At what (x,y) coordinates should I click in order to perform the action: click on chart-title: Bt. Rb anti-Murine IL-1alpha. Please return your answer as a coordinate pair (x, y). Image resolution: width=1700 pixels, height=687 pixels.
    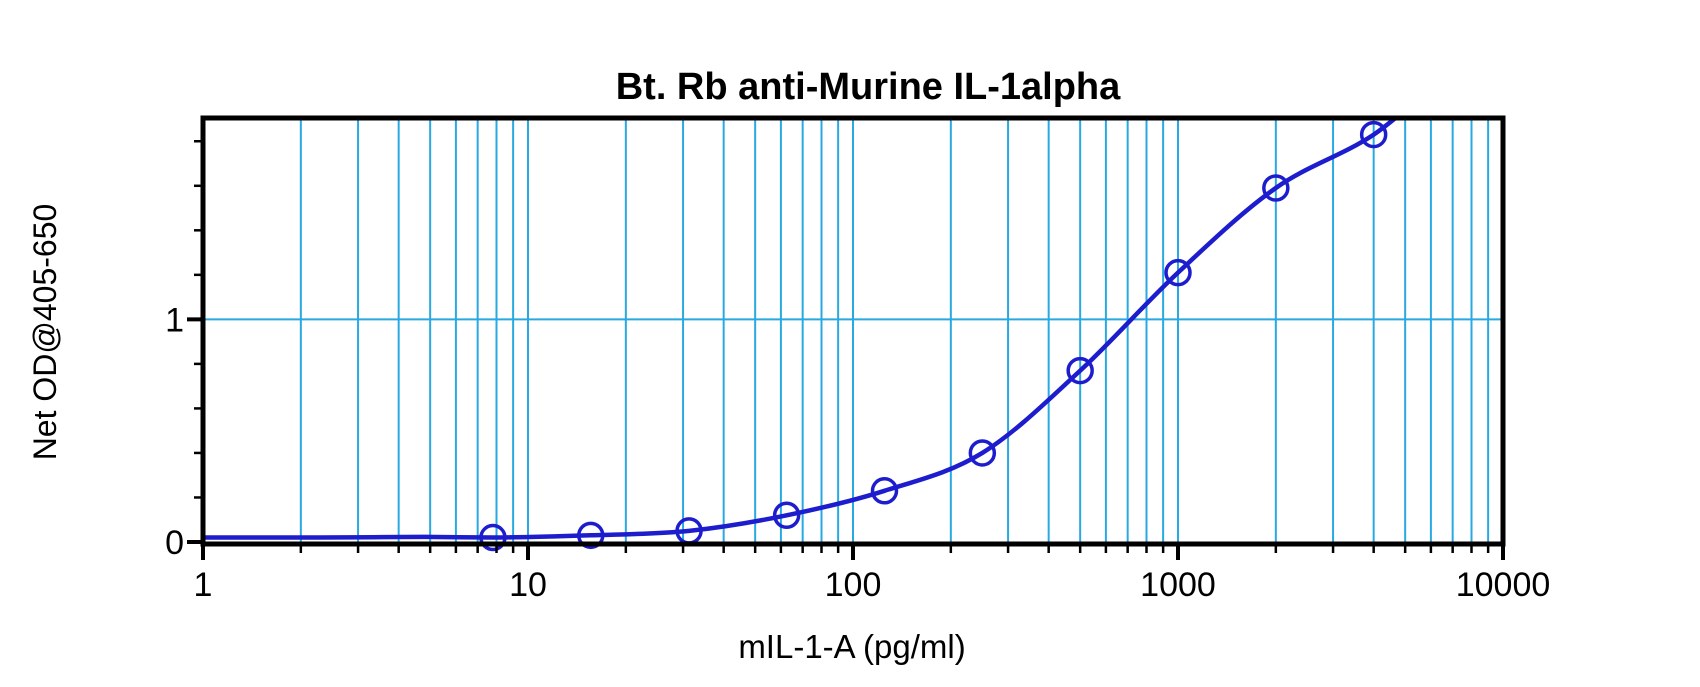
    Looking at the image, I should click on (868, 87).